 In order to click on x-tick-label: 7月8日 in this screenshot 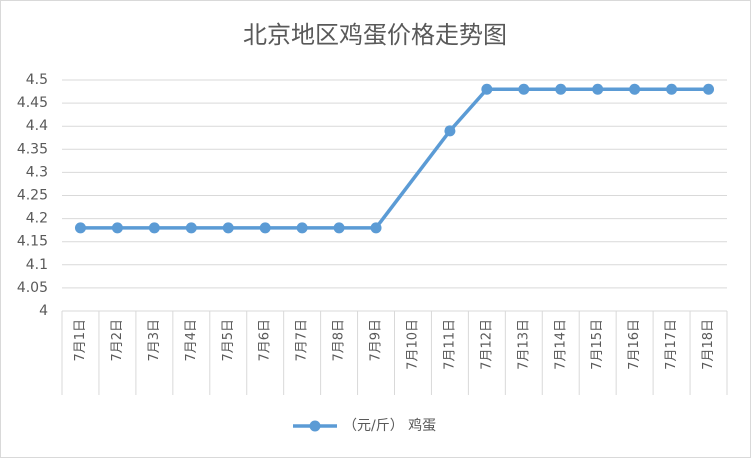, I will do `click(339, 340)`.